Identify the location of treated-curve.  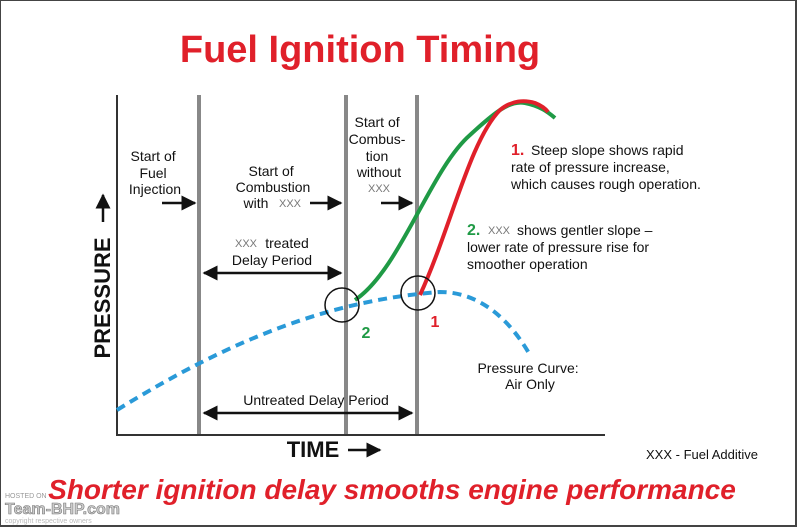
(455, 201).